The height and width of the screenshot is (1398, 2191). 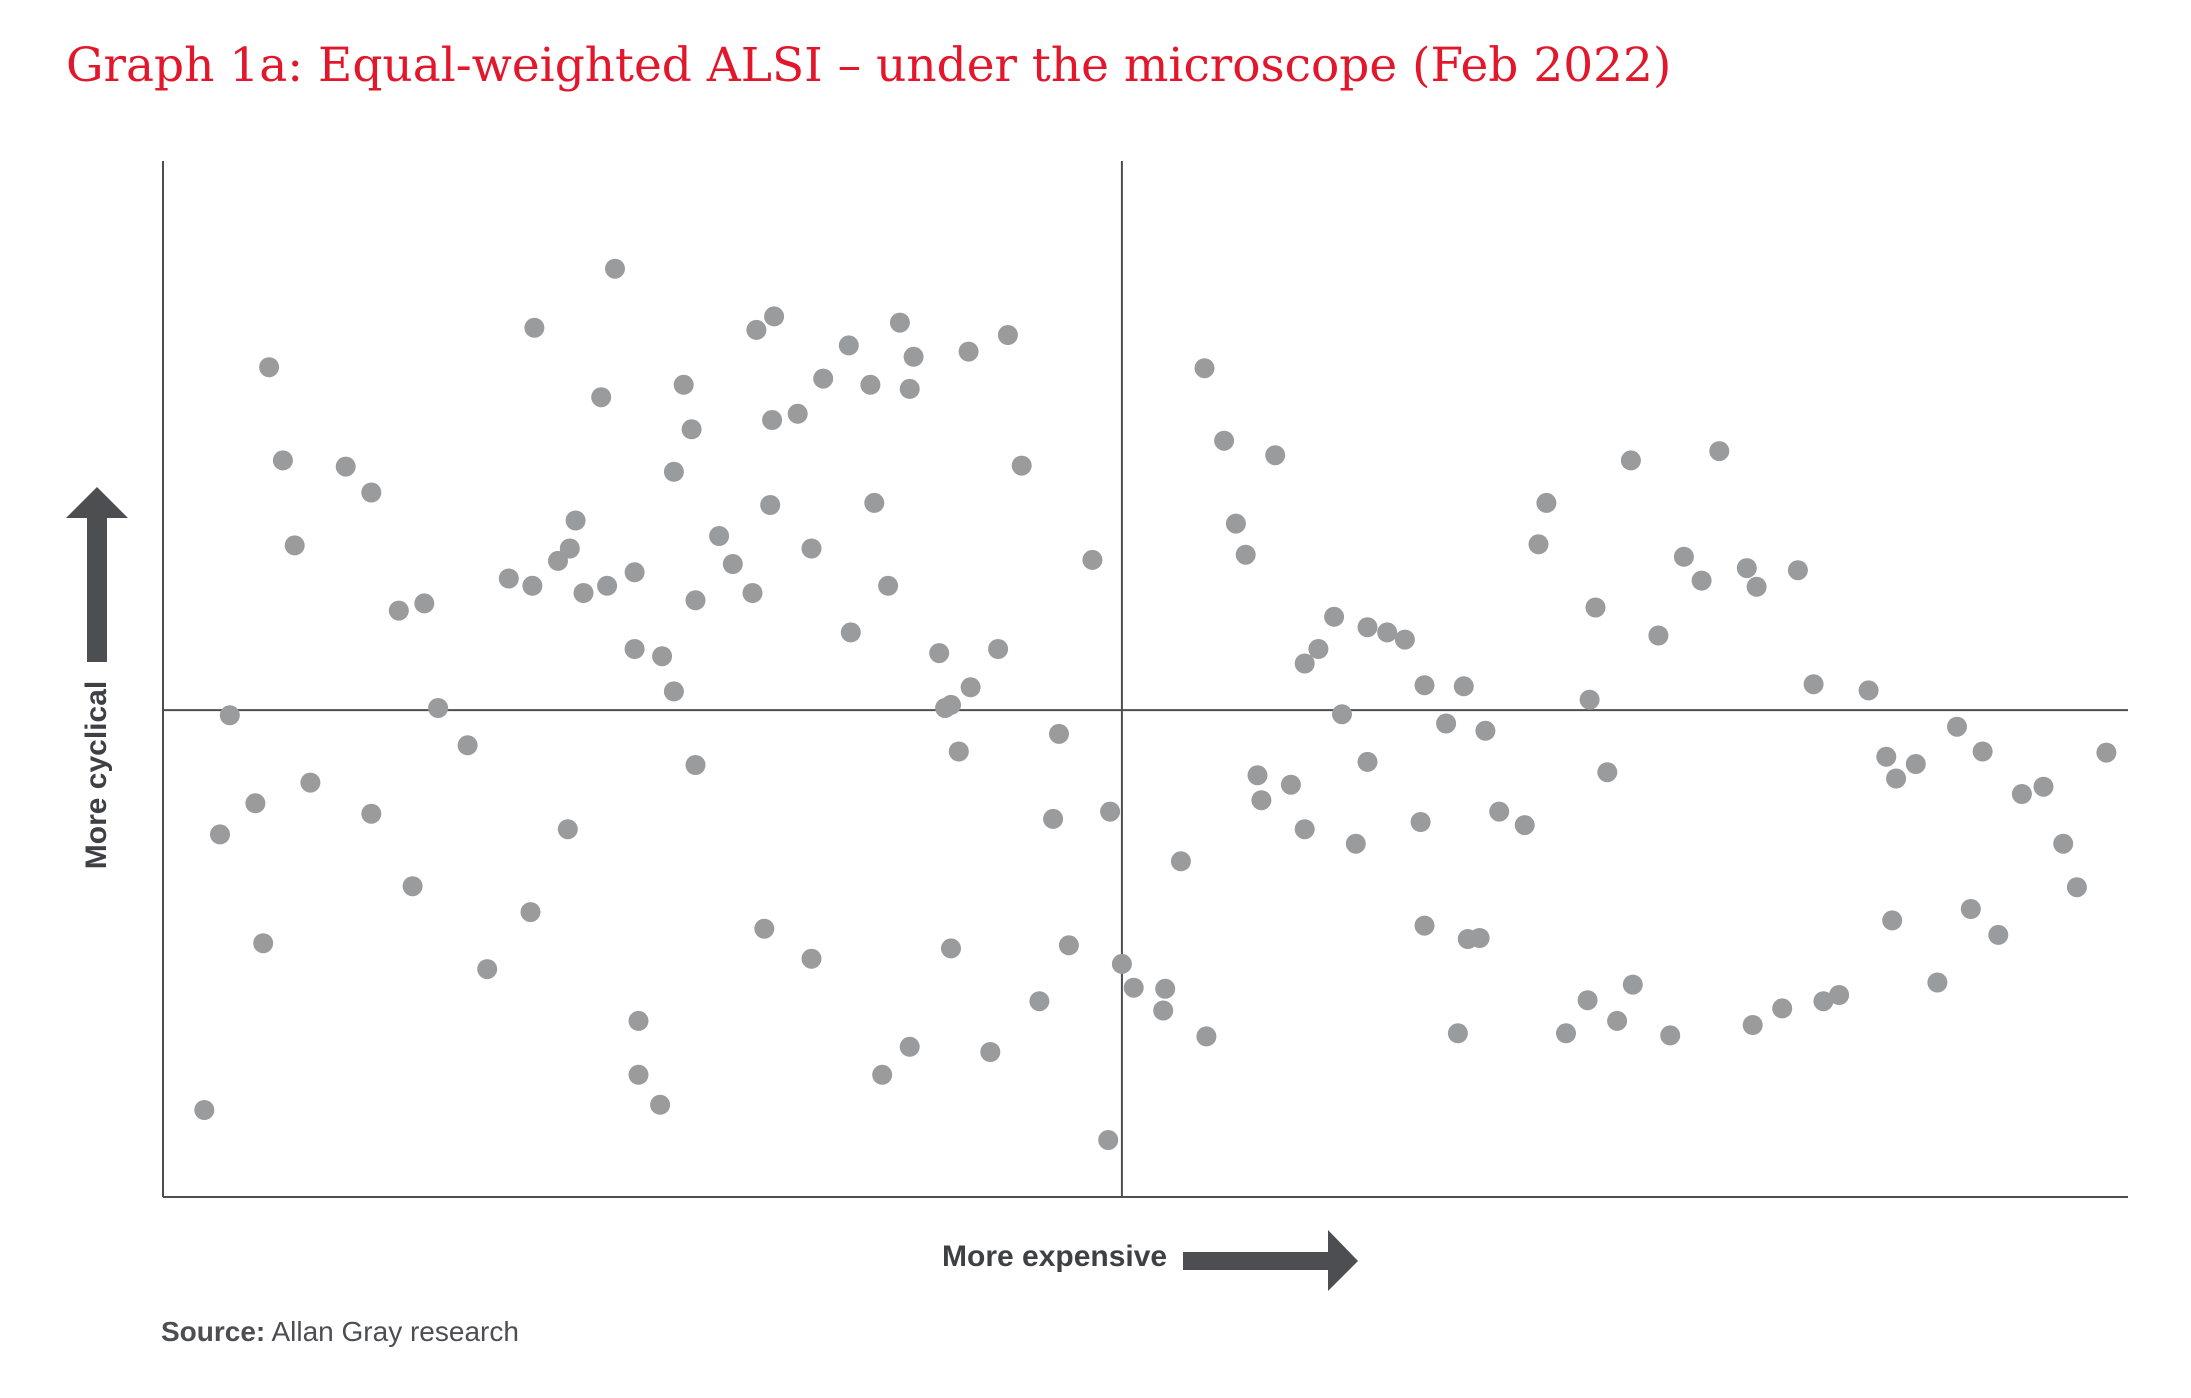 What do you see at coordinates (213, 1331) in the screenshot?
I see `source-label: Source:` at bounding box center [213, 1331].